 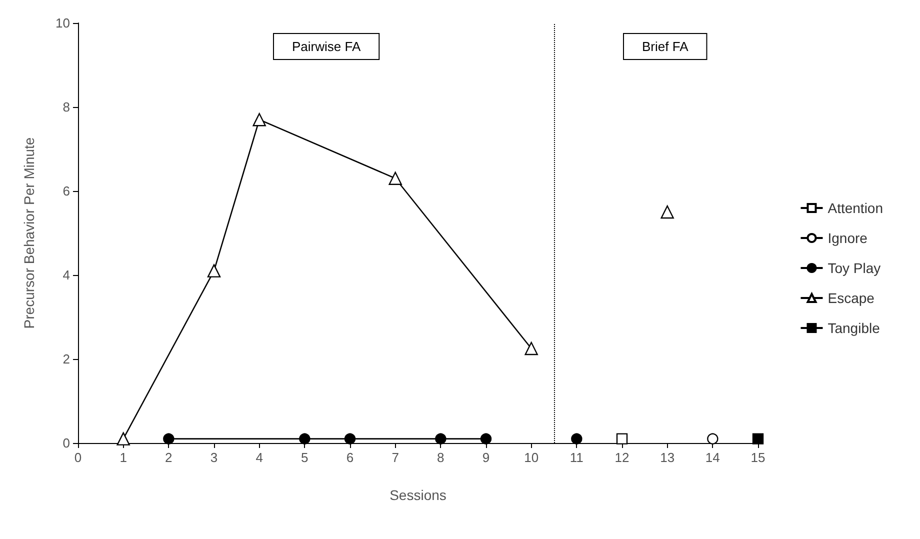 What do you see at coordinates (168, 457) in the screenshot?
I see `x-tick-label: 2` at bounding box center [168, 457].